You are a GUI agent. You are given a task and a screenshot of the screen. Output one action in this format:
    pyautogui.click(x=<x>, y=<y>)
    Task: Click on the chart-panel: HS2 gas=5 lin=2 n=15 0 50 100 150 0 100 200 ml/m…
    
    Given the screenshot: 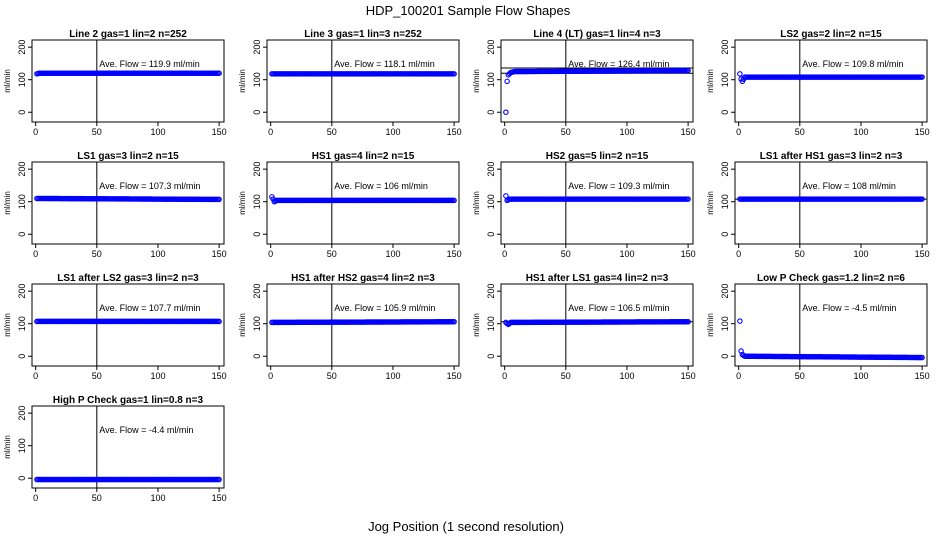 What is the action you would take?
    pyautogui.click(x=584, y=205)
    